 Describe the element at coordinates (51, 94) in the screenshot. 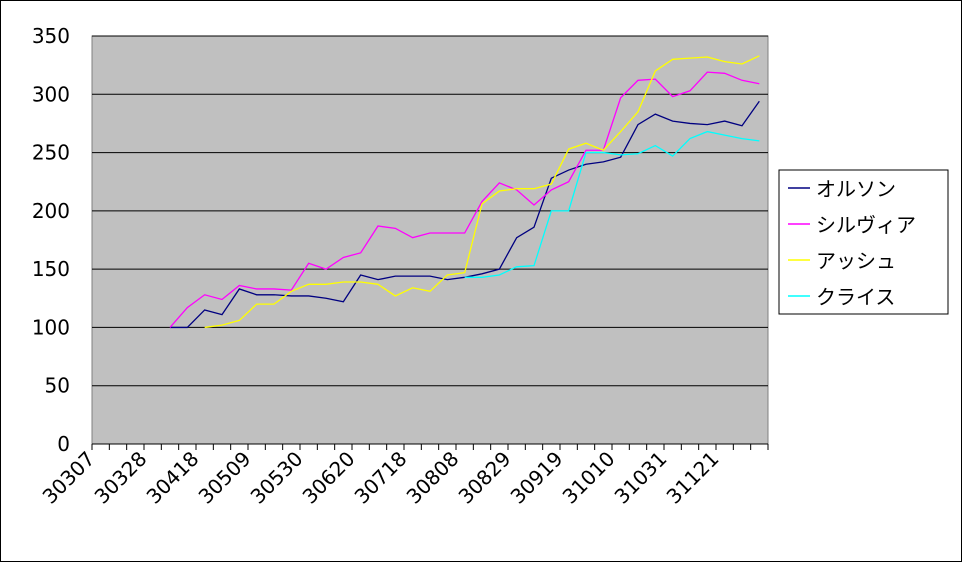

I see `y-tick-label: 300` at that location.